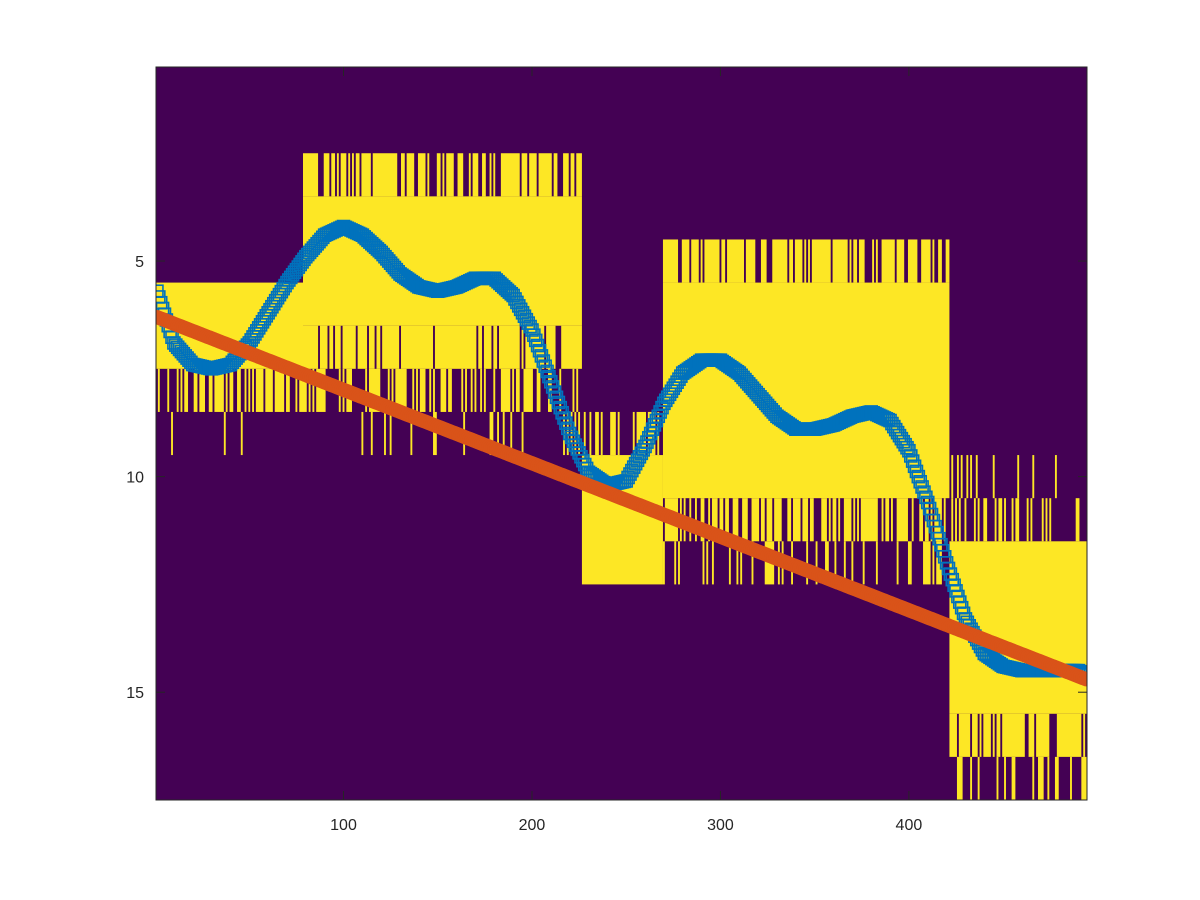 The width and height of the screenshot is (1200, 900). Describe the element at coordinates (909, 825) in the screenshot. I see `x-tick-label: 400` at that location.